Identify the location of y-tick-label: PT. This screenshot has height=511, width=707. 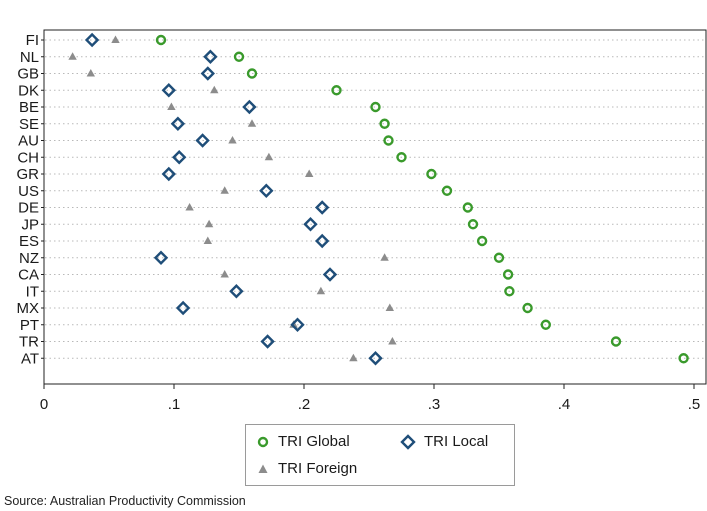
(29, 325).